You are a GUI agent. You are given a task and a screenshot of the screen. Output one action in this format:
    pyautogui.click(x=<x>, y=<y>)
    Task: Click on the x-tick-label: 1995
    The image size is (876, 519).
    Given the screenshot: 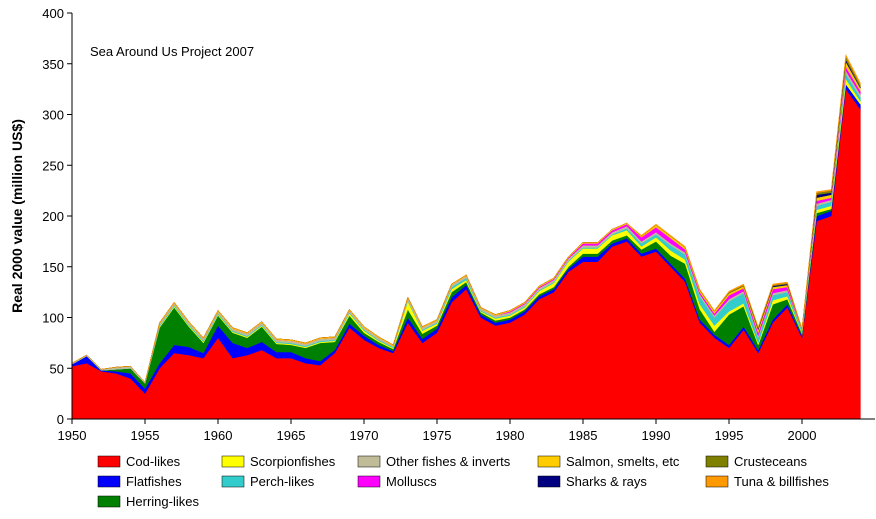 What is the action you would take?
    pyautogui.click(x=729, y=435)
    